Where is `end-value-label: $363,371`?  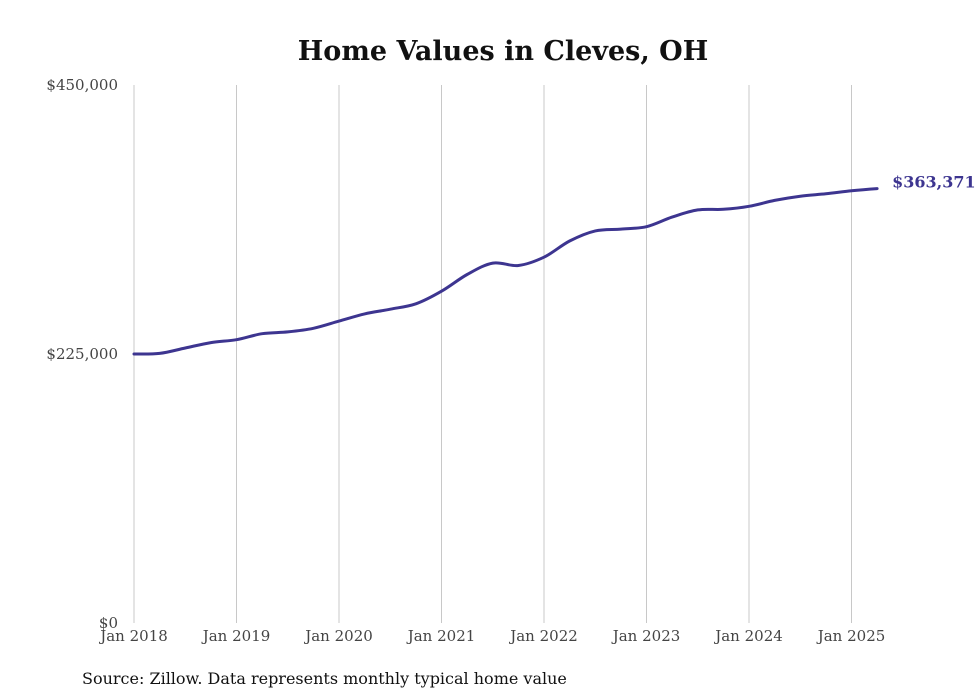
end-value-label: $363,371 is located at coordinates (934, 182).